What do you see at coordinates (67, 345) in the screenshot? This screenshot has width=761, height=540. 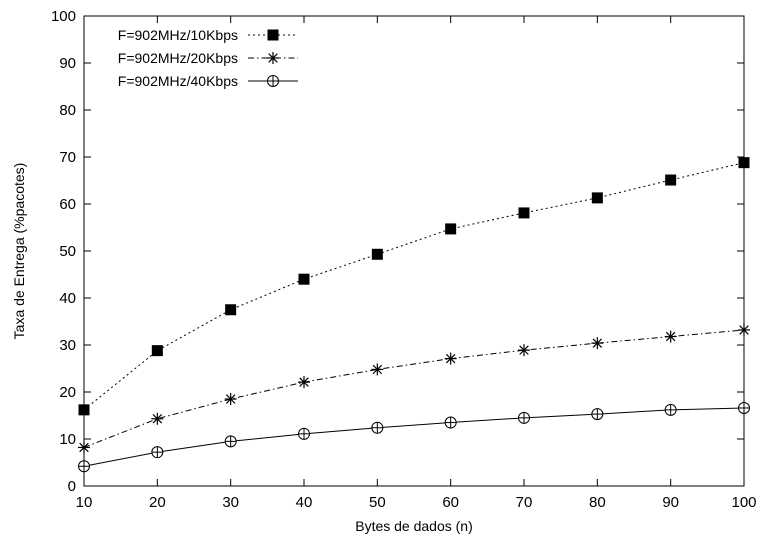 I see `y-tick-label: 30` at bounding box center [67, 345].